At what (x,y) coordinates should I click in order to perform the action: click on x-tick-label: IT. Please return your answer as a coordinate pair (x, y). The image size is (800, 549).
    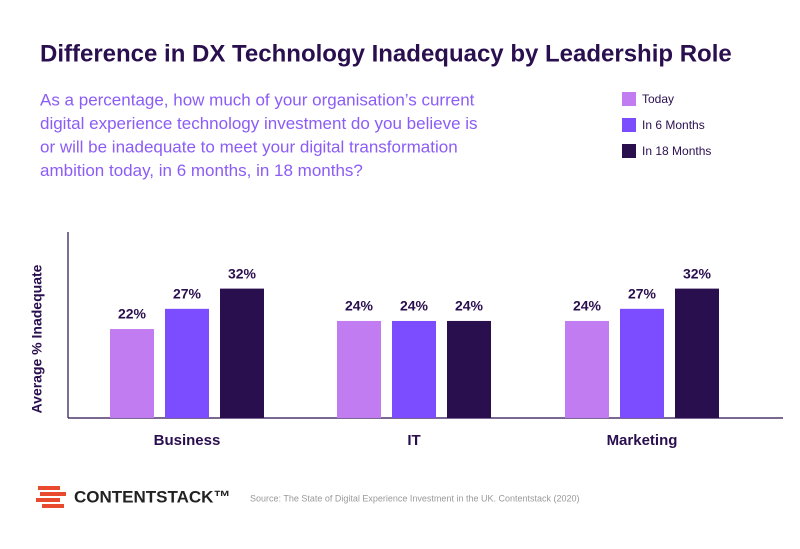
    Looking at the image, I should click on (413, 440).